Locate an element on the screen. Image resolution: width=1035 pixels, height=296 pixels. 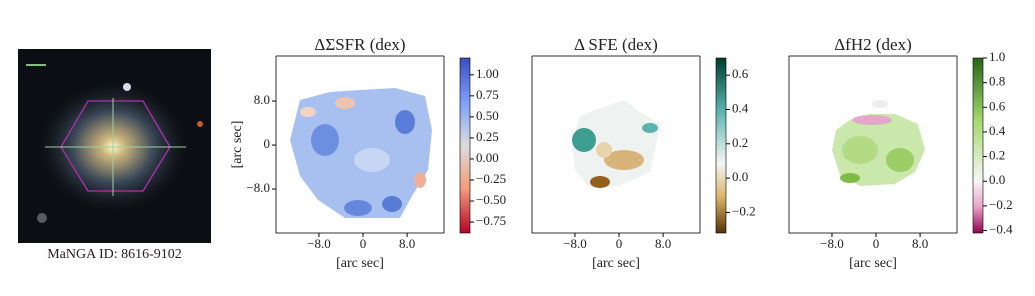
colorbar-tick-label: −0.4 is located at coordinates (1001, 229).